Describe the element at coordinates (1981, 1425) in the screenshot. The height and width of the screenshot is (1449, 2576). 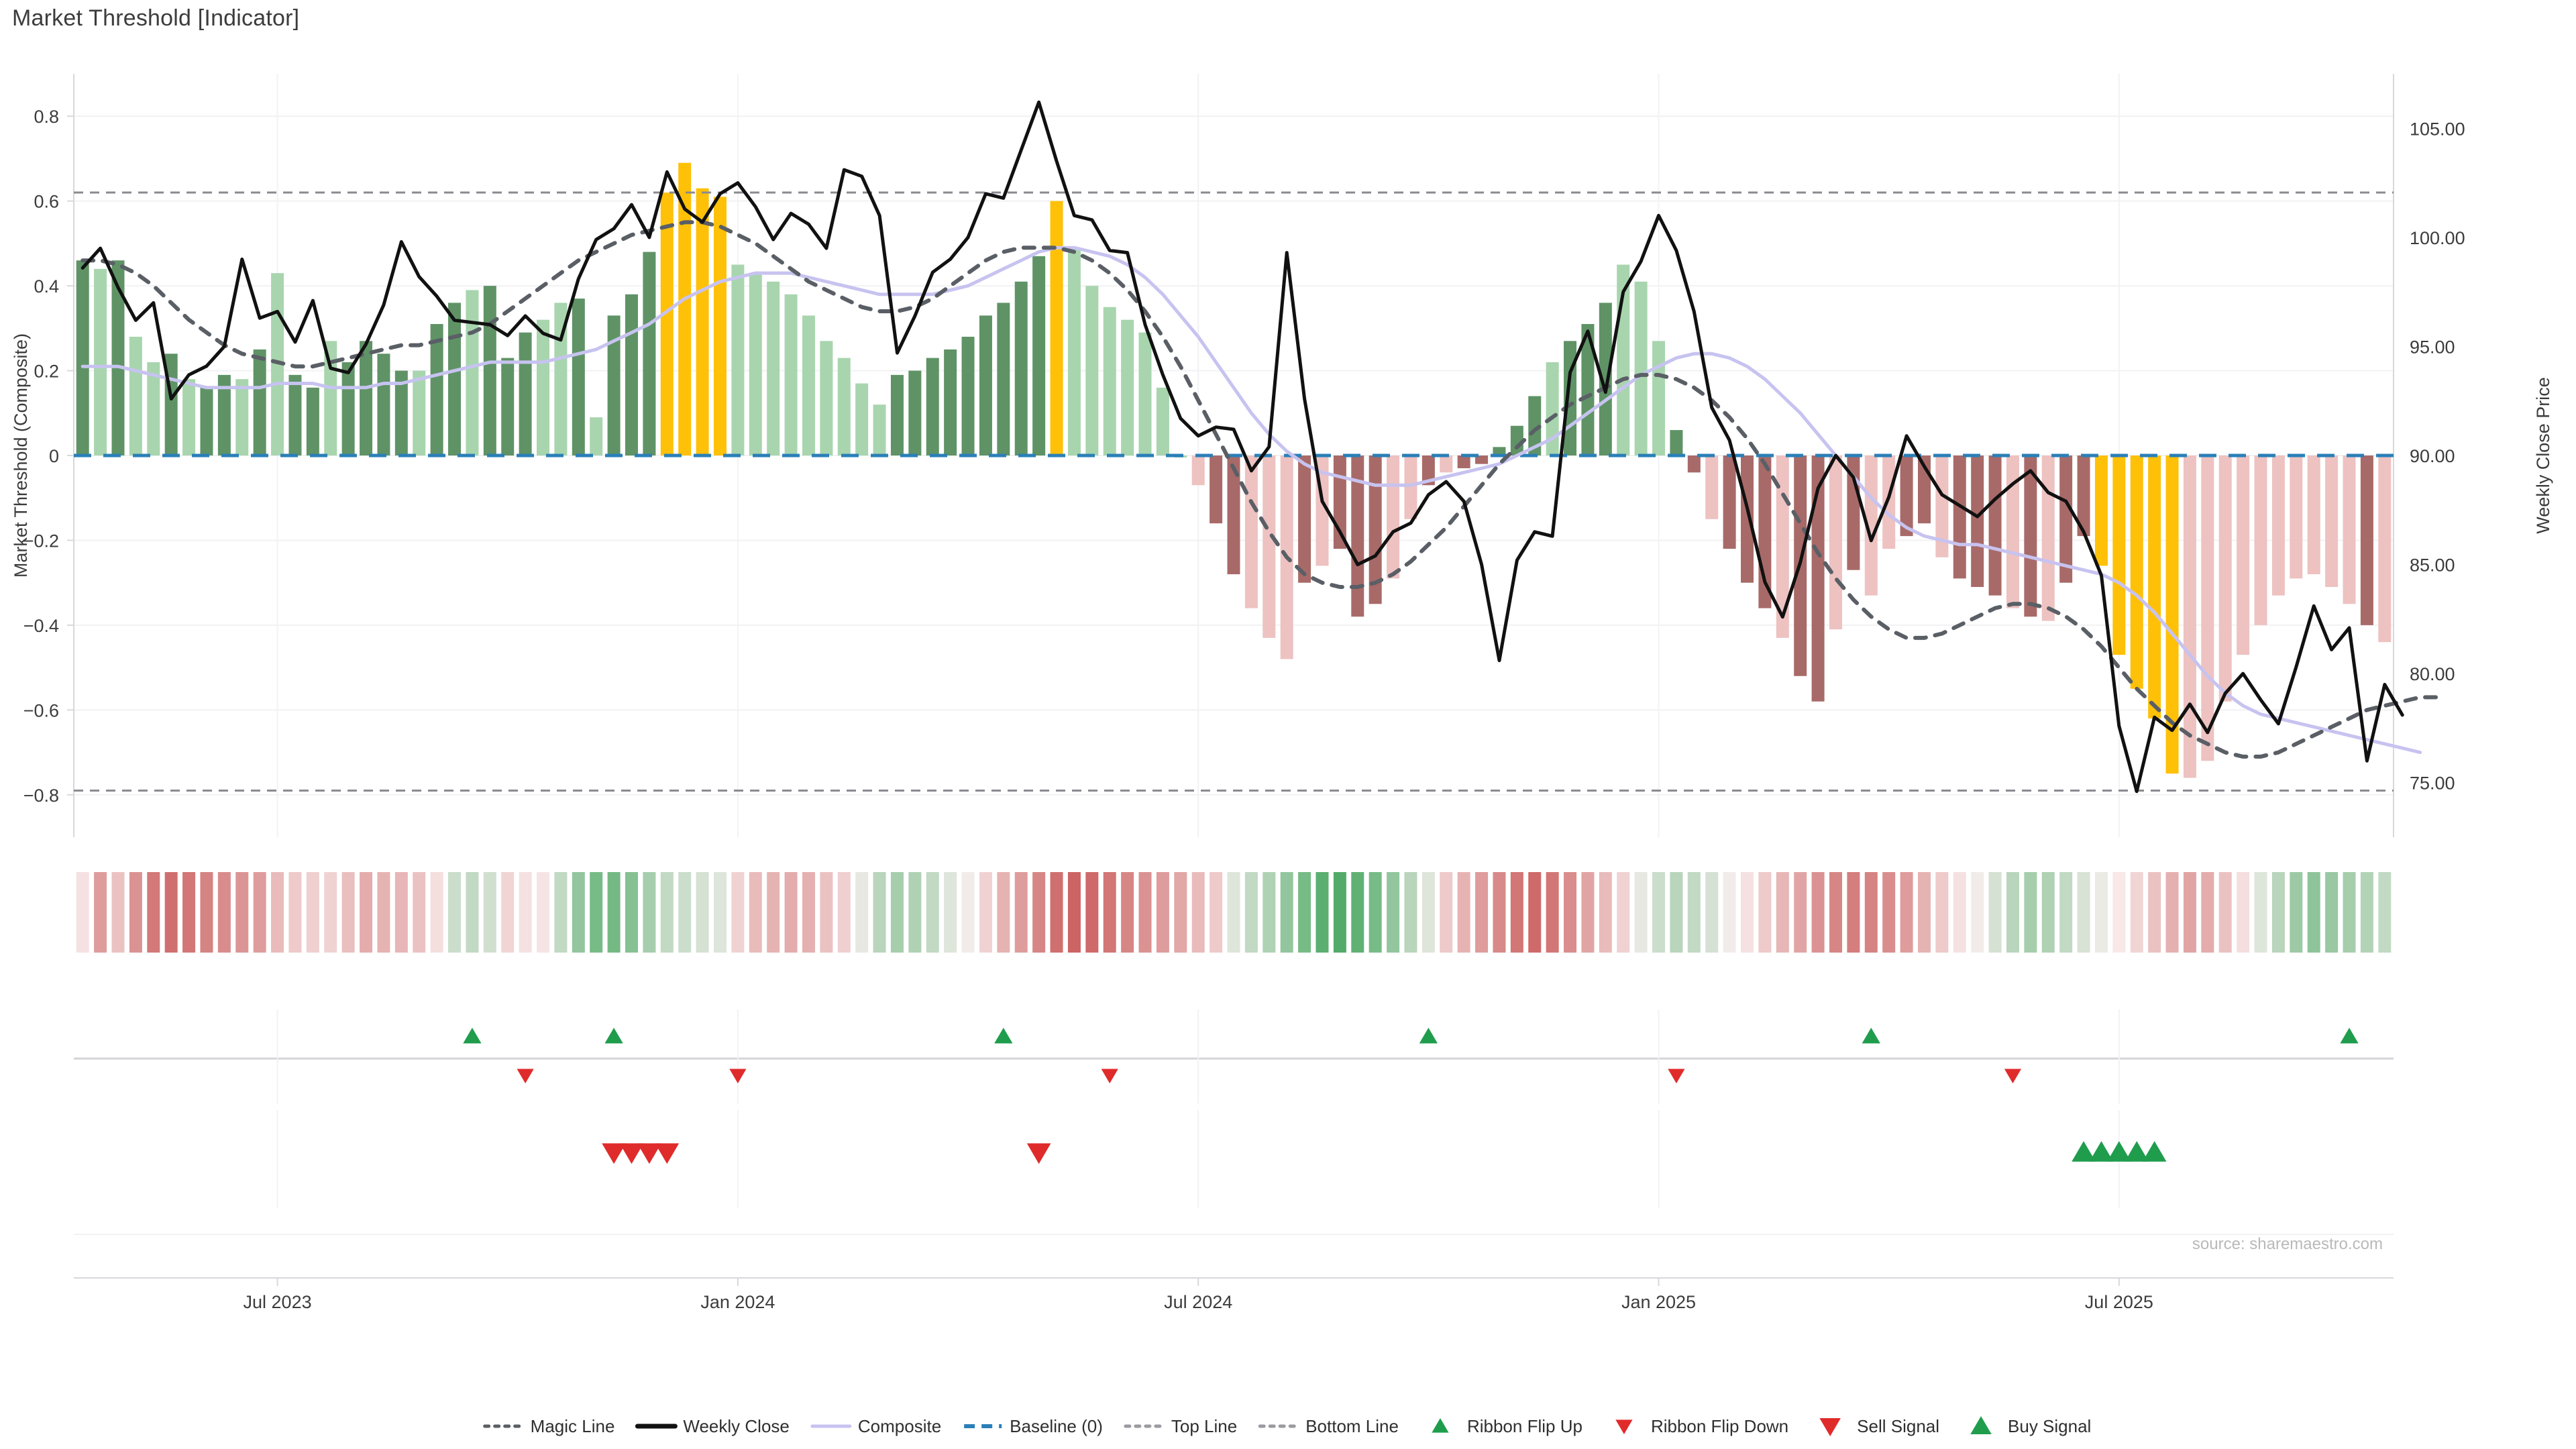
I see `legend-triangle-up-large-icon` at that location.